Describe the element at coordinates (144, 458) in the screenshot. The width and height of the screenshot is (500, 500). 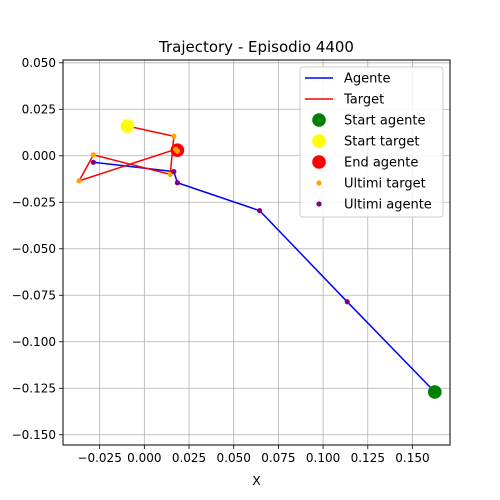
I see `x-tick-label: 0.000` at that location.